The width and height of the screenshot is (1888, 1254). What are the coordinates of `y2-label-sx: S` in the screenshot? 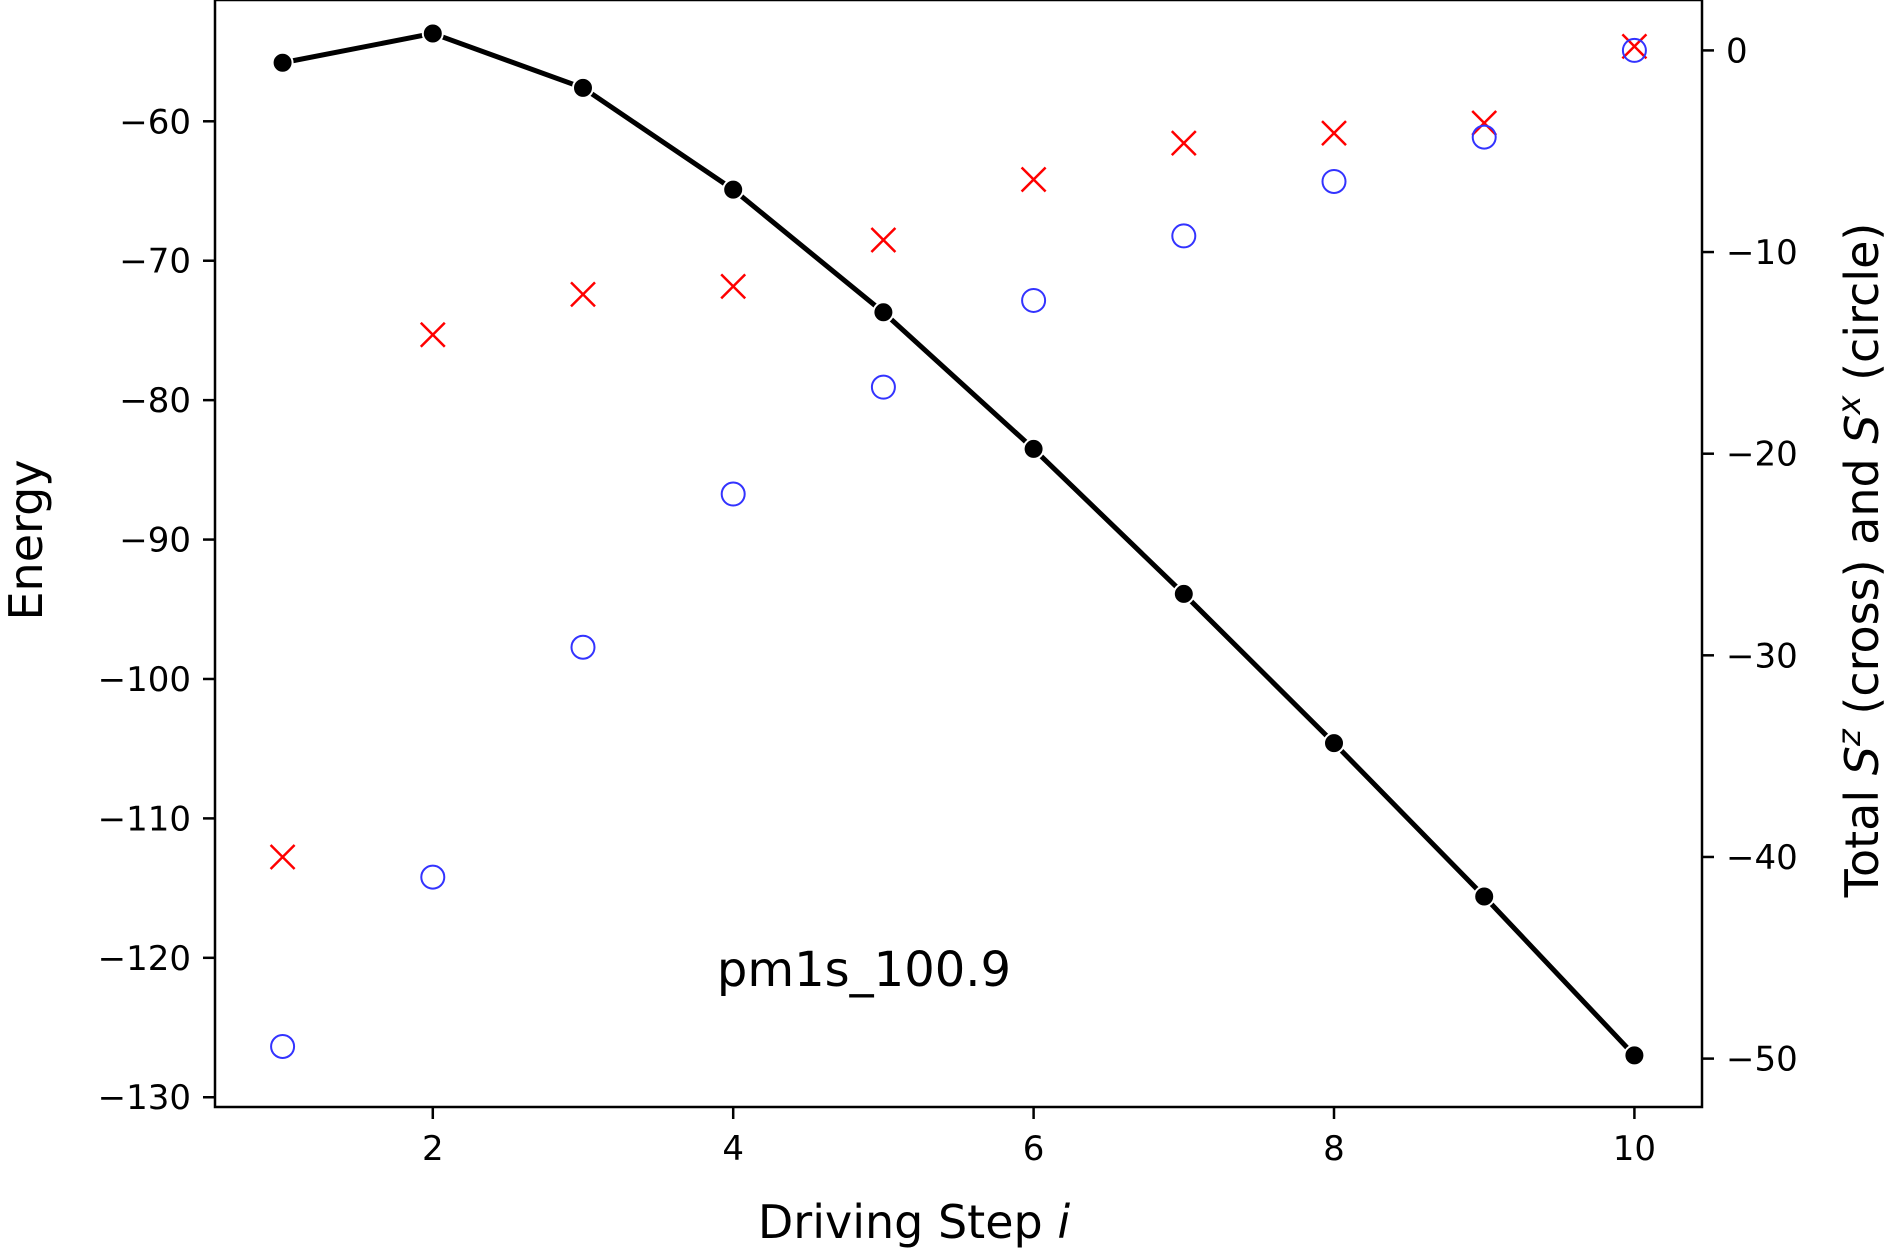 It's located at (1861, 428).